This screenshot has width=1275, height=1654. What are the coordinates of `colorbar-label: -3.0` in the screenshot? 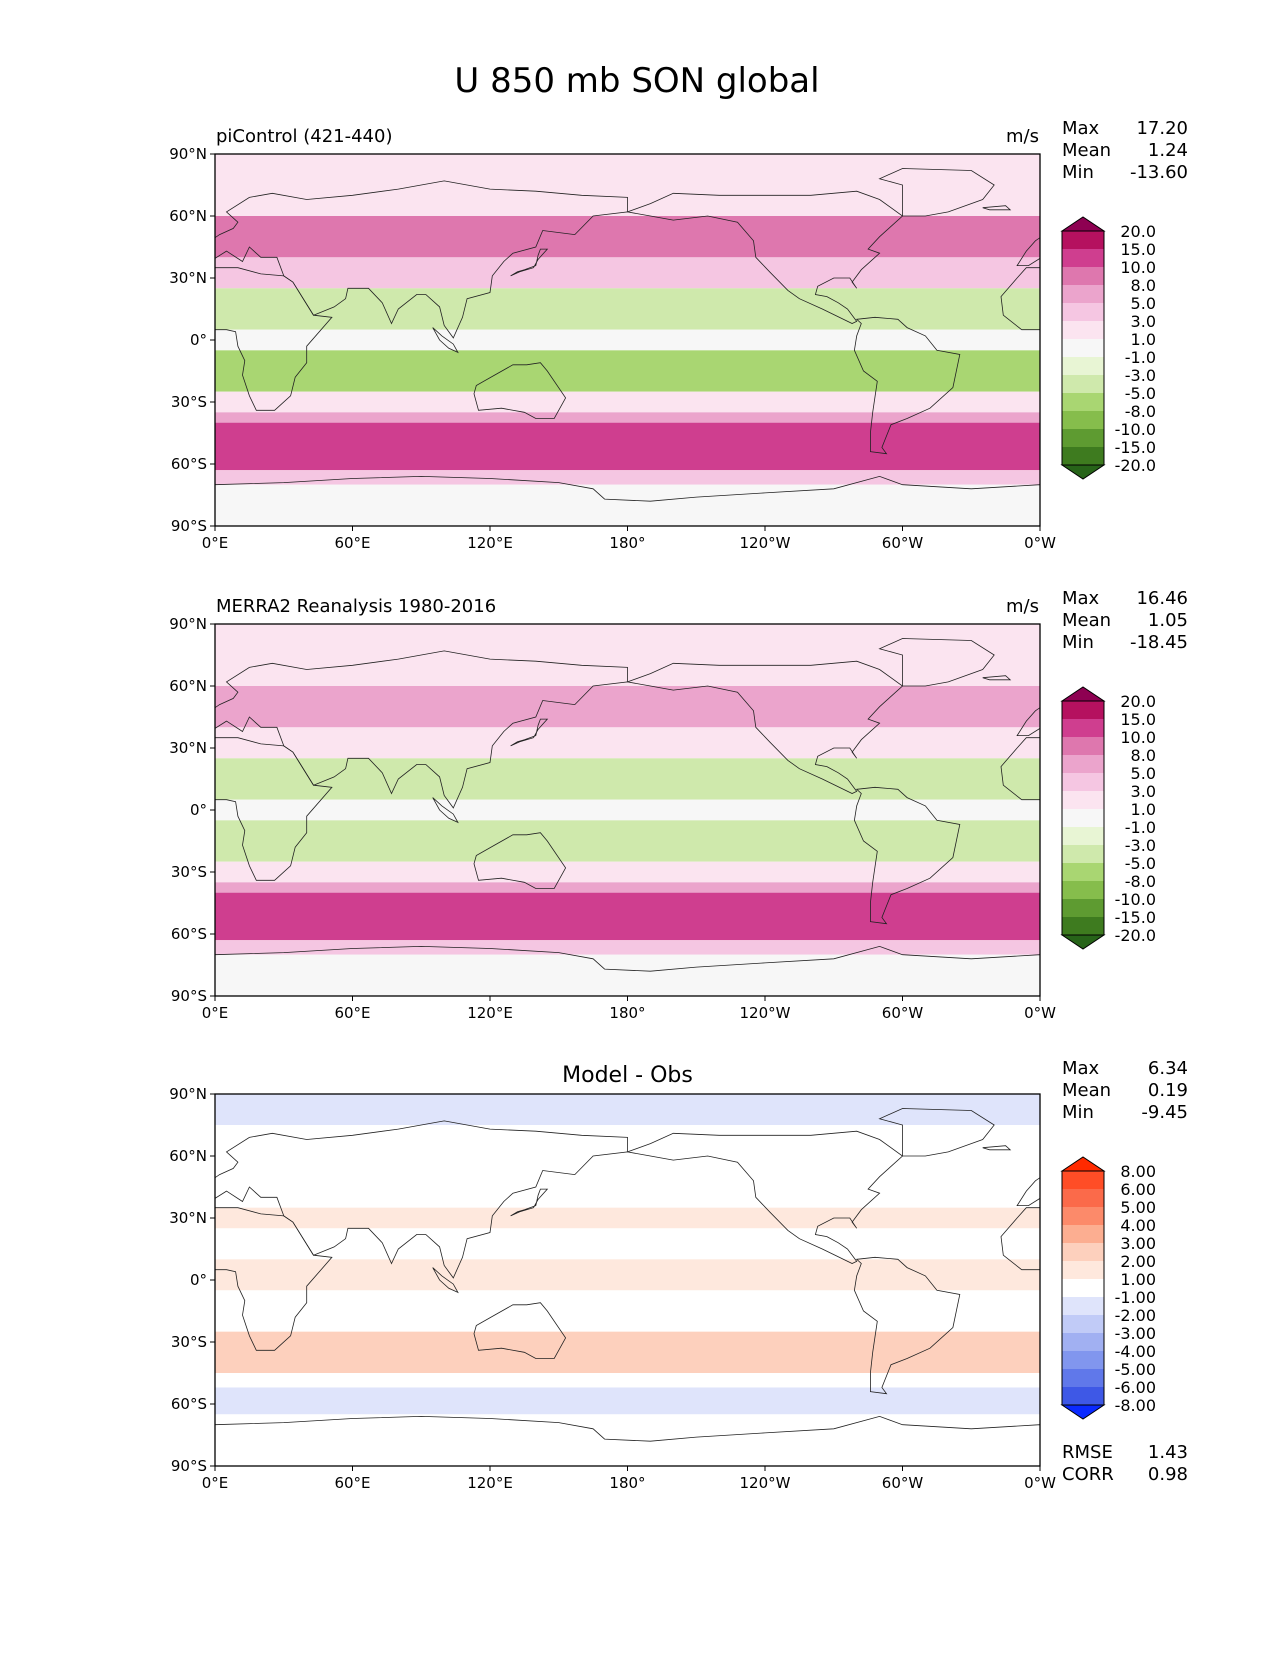 It's located at (1140, 375).